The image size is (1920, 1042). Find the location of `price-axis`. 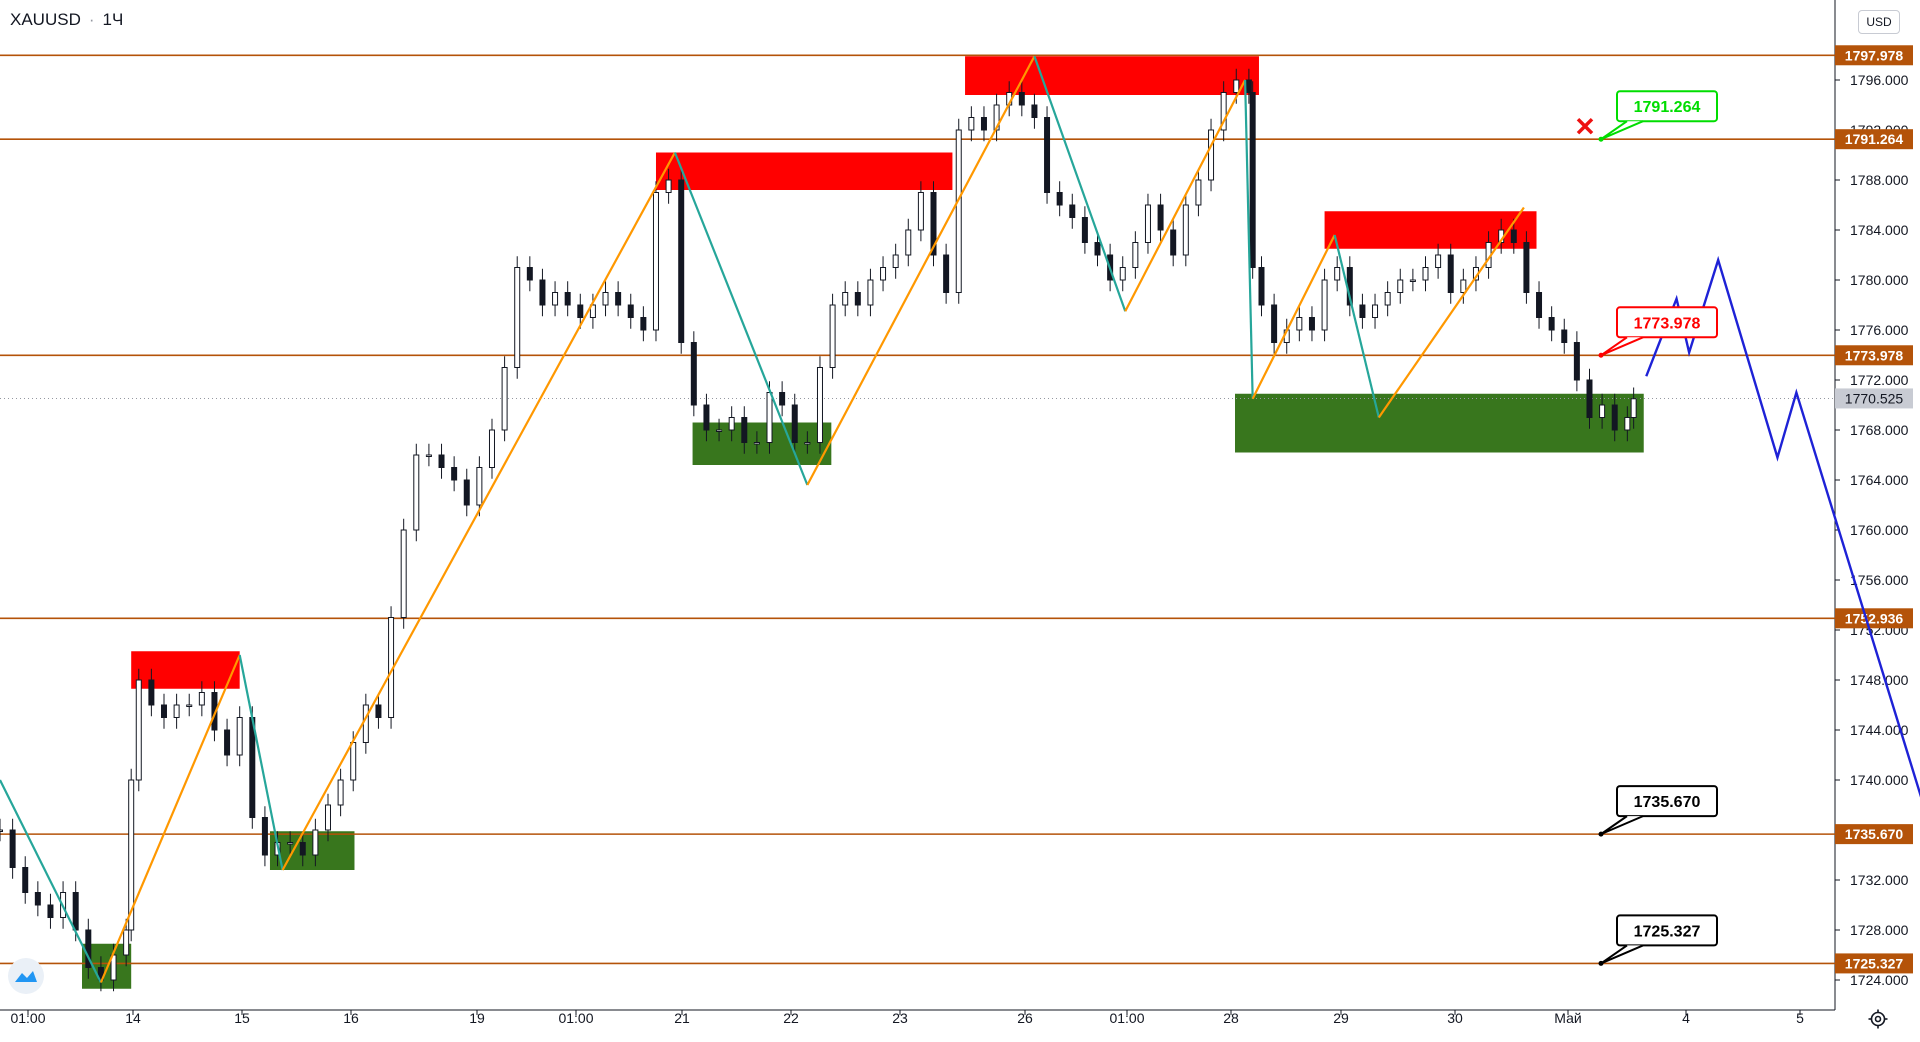

price-axis is located at coordinates (1877, 521).